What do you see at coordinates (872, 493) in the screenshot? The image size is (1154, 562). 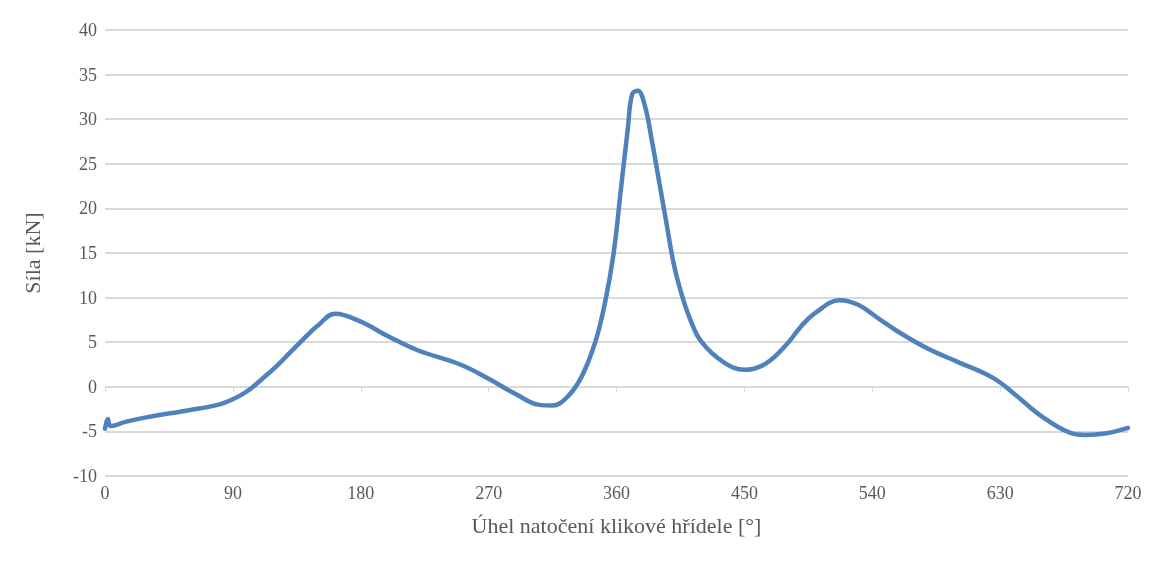 I see `x-tick-label: 540` at bounding box center [872, 493].